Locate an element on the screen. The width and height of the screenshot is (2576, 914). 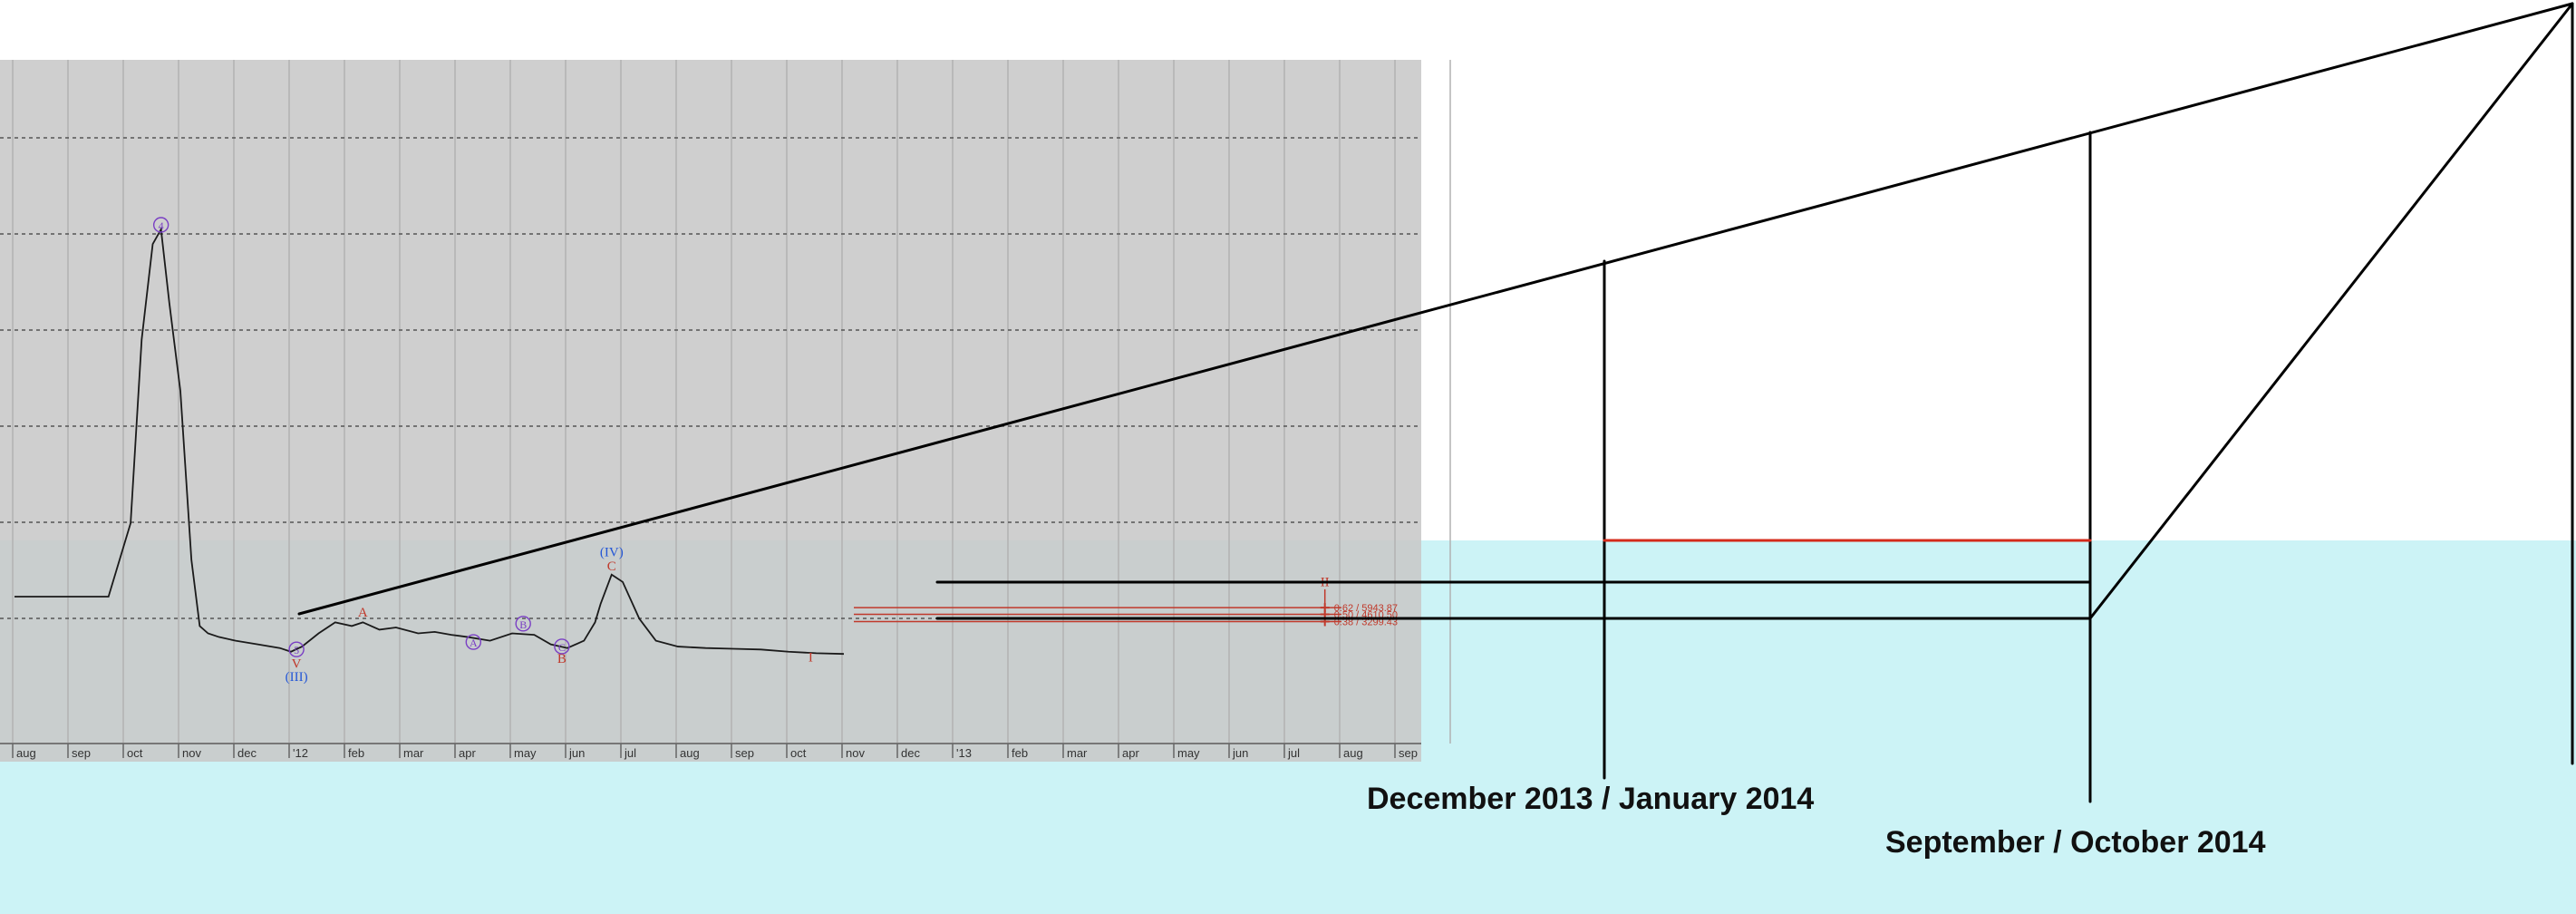
fib-level-label: 0.38 / 3299.43 is located at coordinates (1366, 622).